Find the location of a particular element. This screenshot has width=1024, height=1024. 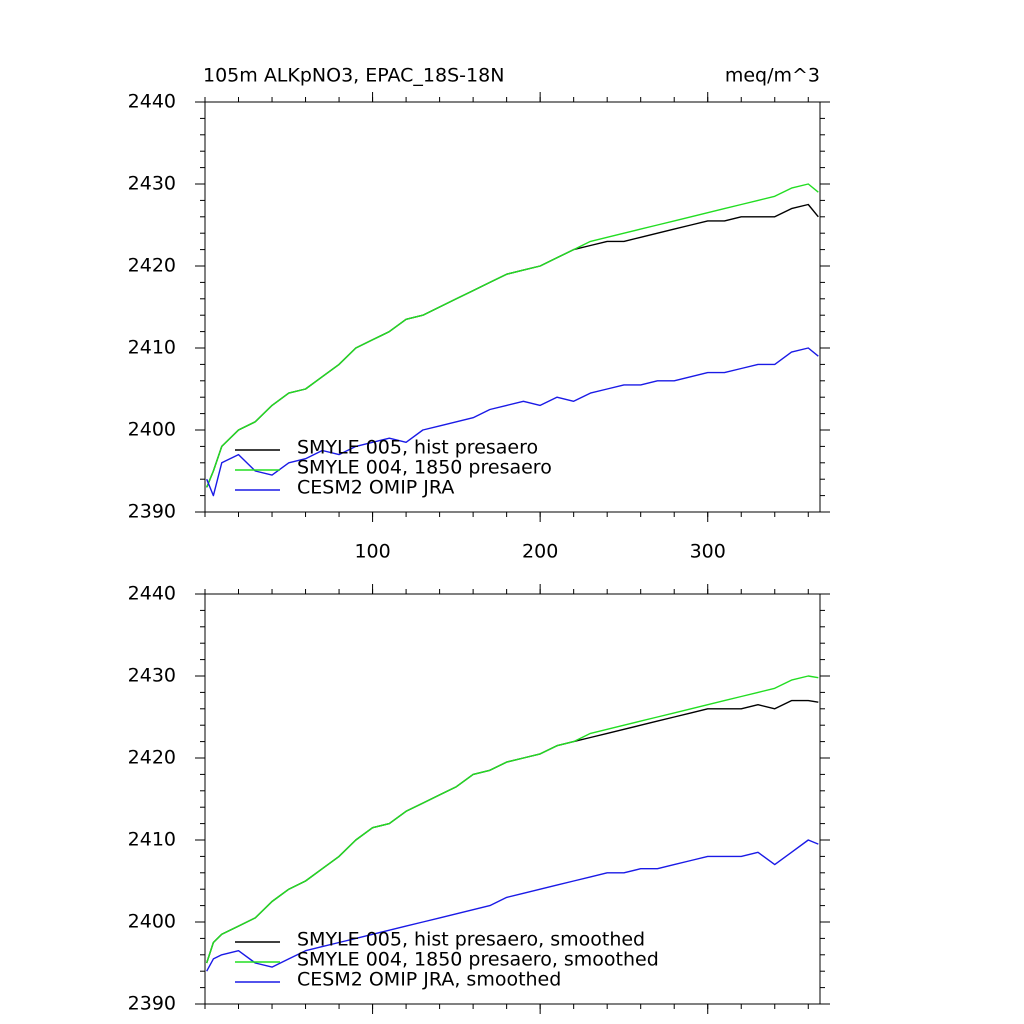

x-tick-label: 100 is located at coordinates (372, 552).